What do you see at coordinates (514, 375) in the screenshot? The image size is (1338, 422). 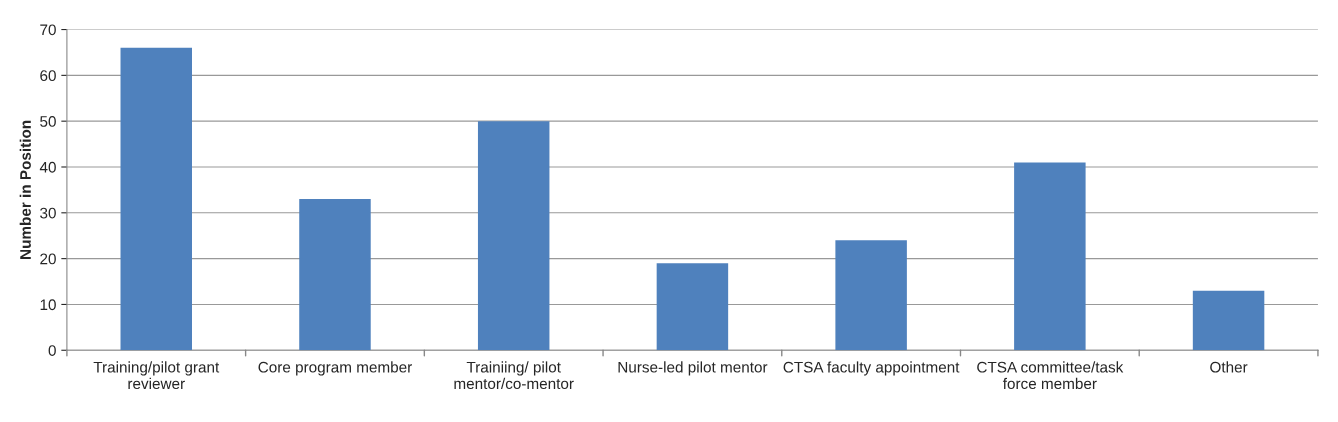 I see `x-tick-label: Trainiing/ pilot mentor/co-mentor` at bounding box center [514, 375].